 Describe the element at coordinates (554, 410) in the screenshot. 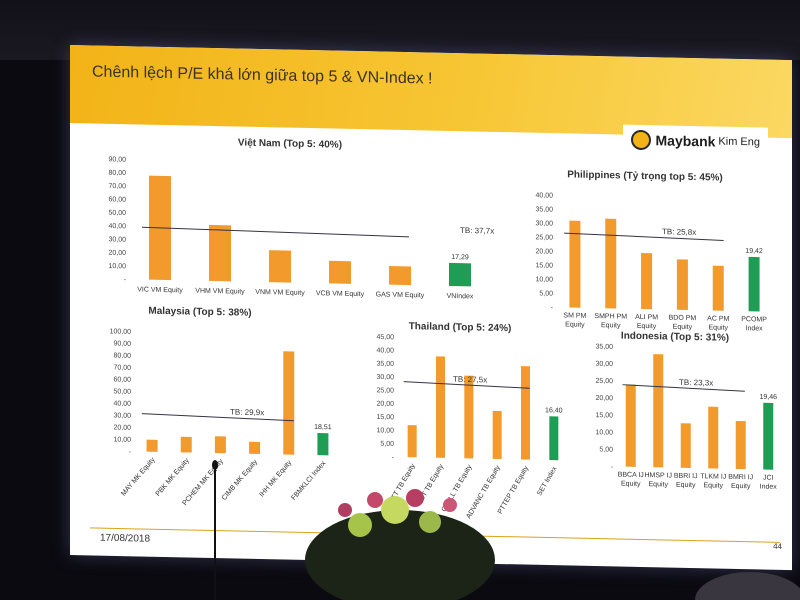

I see `index-value-label: 16,40` at that location.